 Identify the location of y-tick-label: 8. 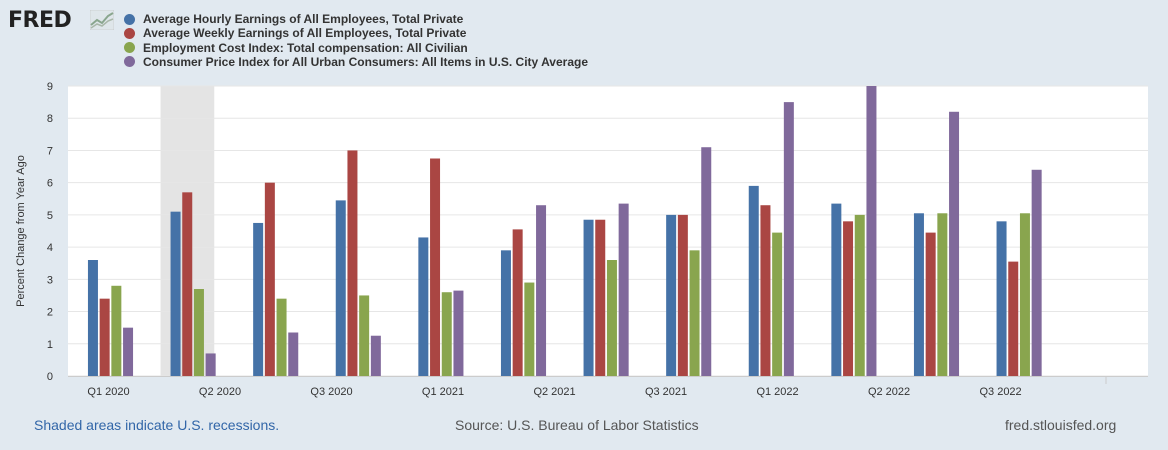
(50, 119).